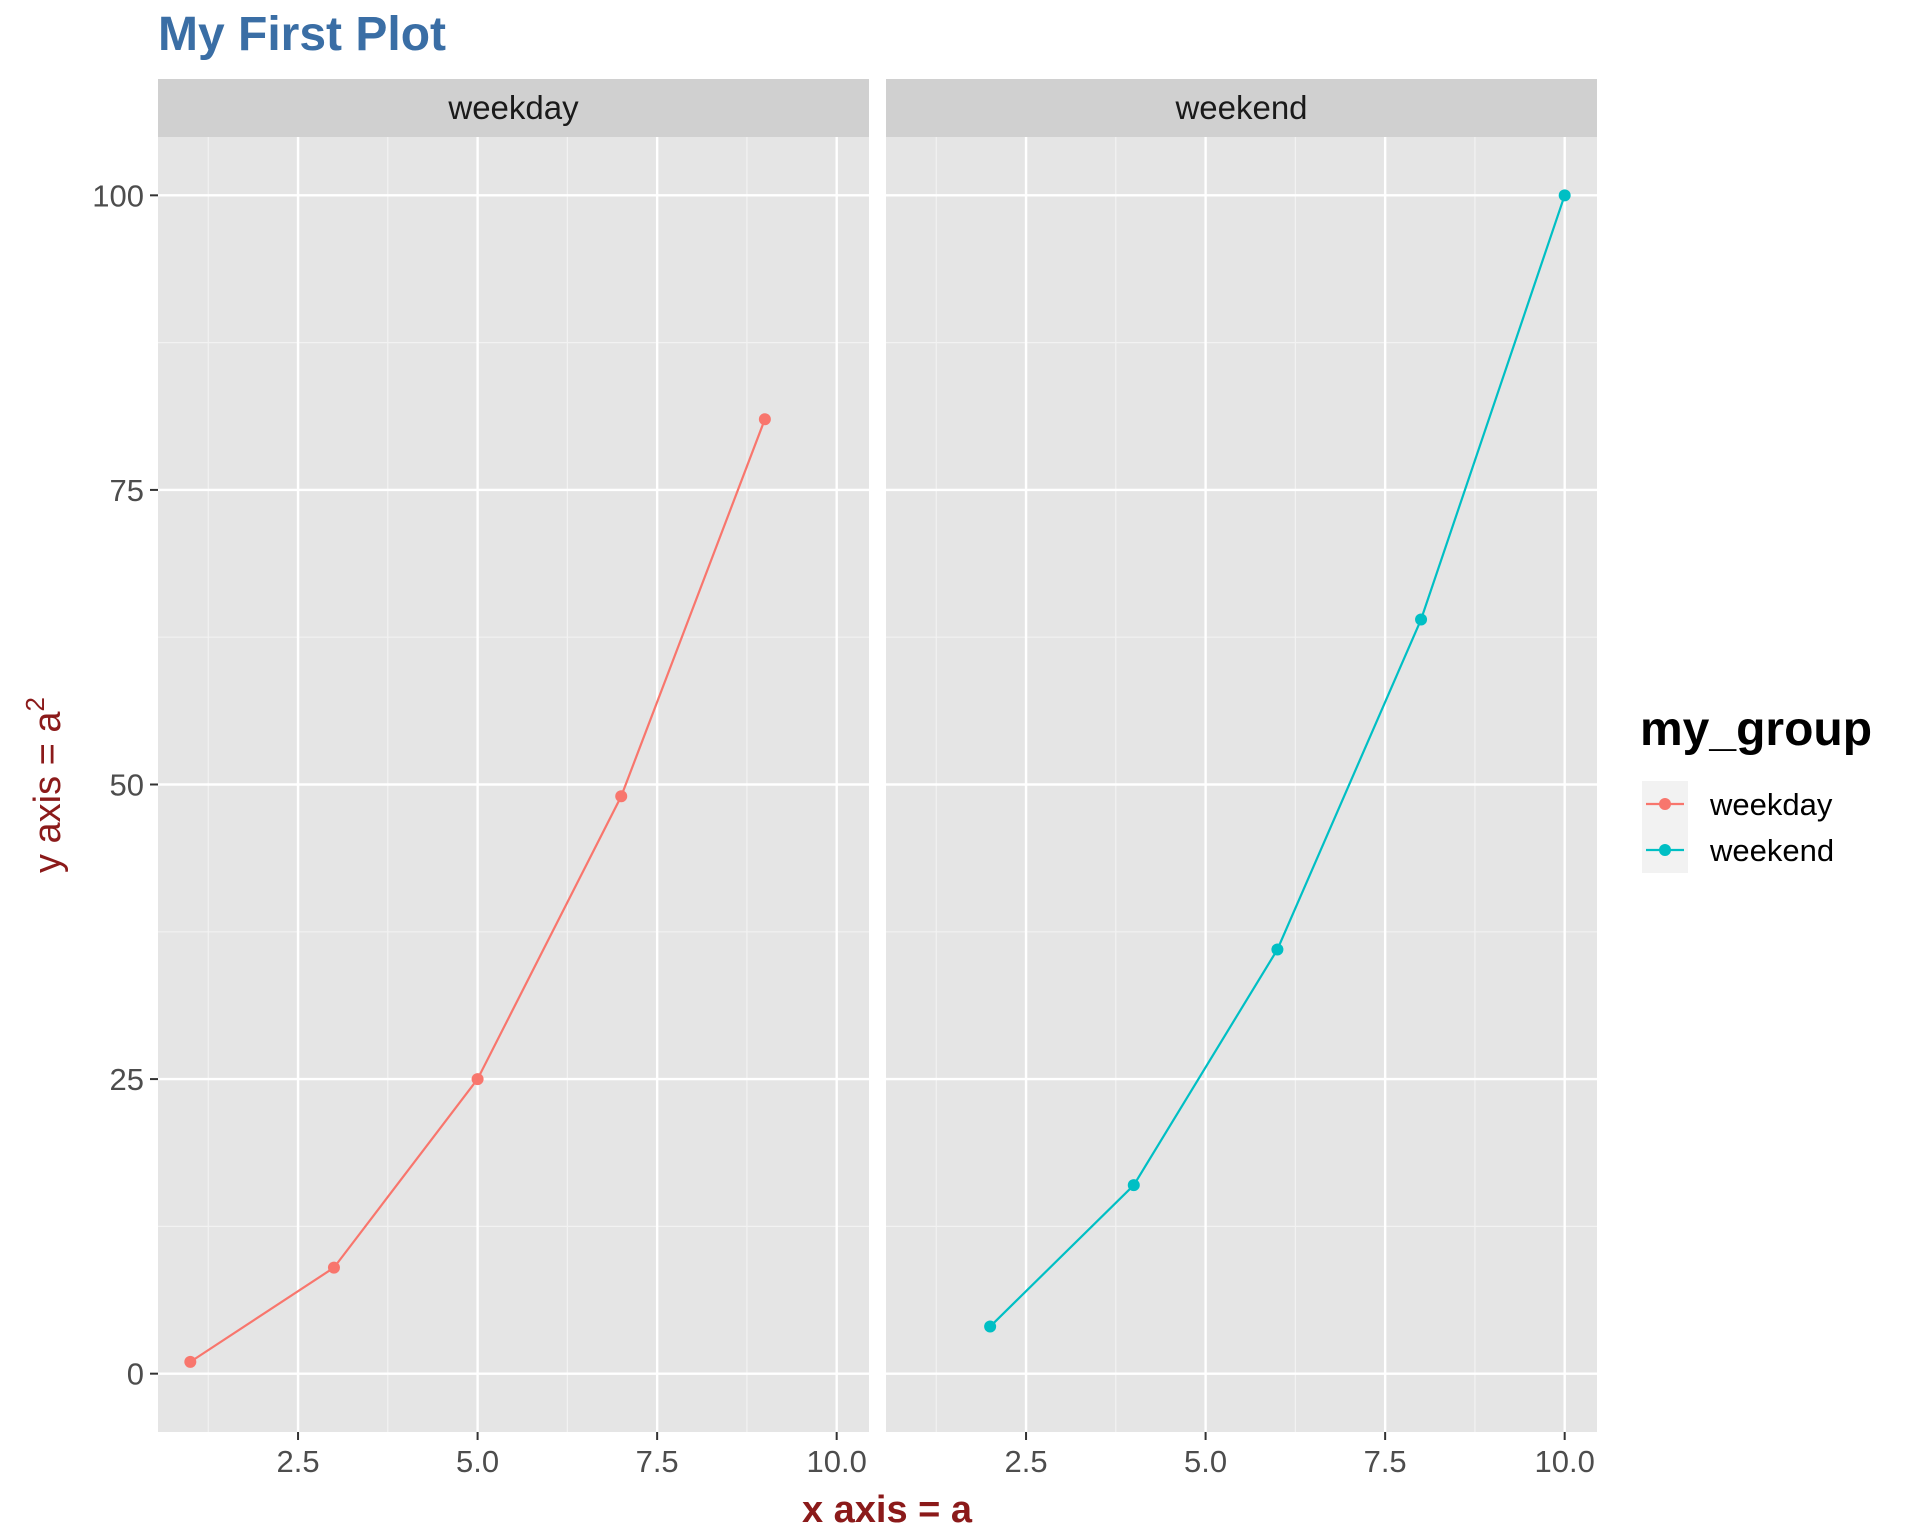  I want to click on y-tick-label: 25, so click(127, 1079).